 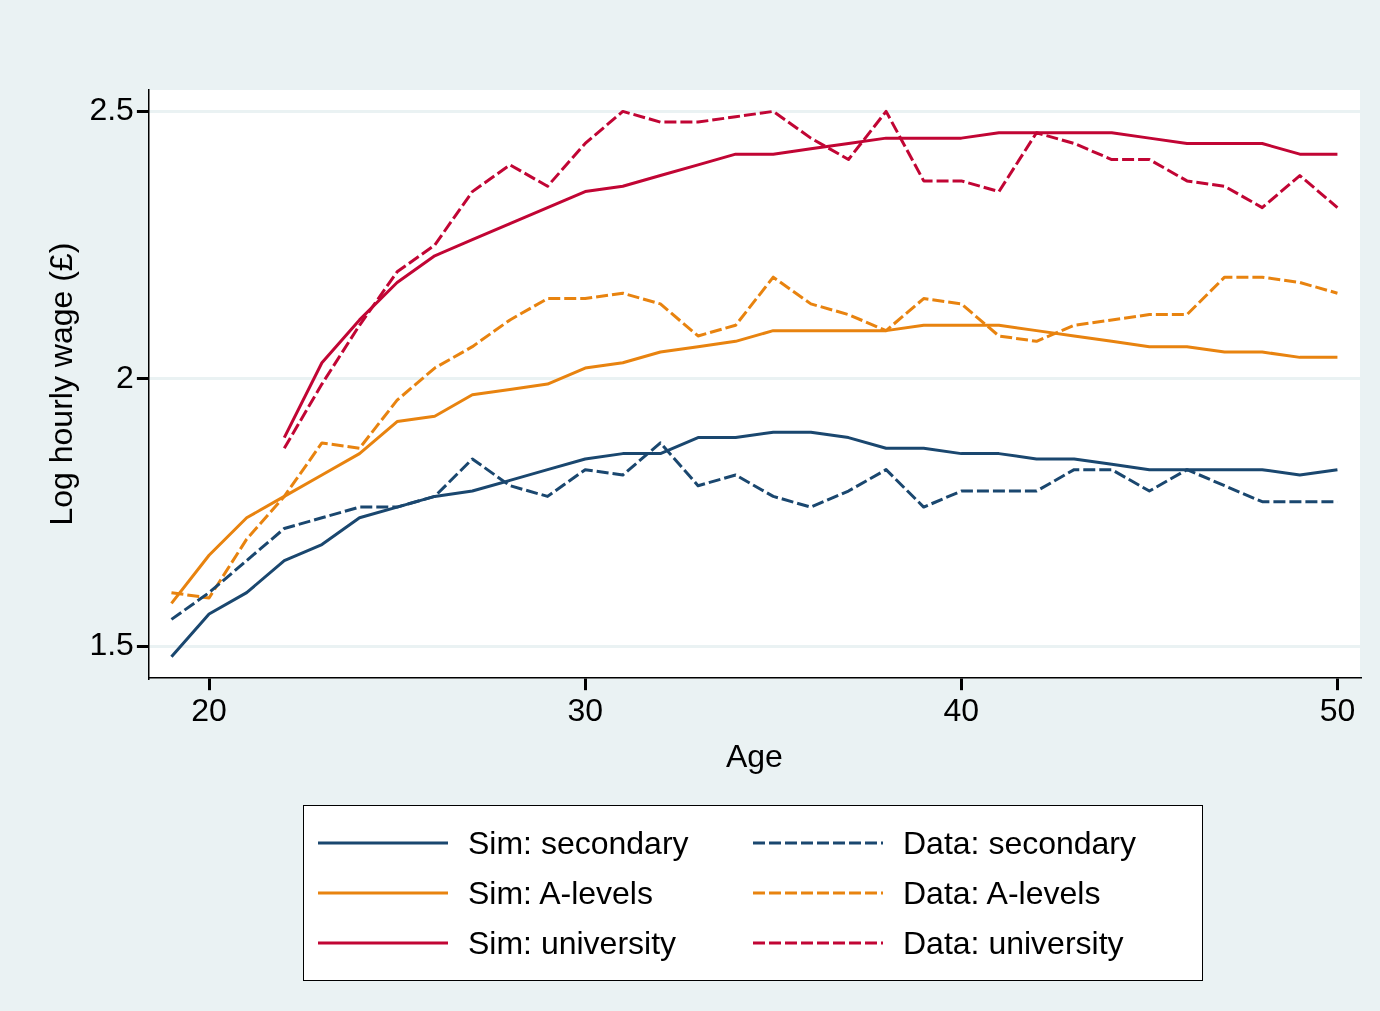 I want to click on y-axis-title: Log hourly wage (£), so click(x=61, y=384).